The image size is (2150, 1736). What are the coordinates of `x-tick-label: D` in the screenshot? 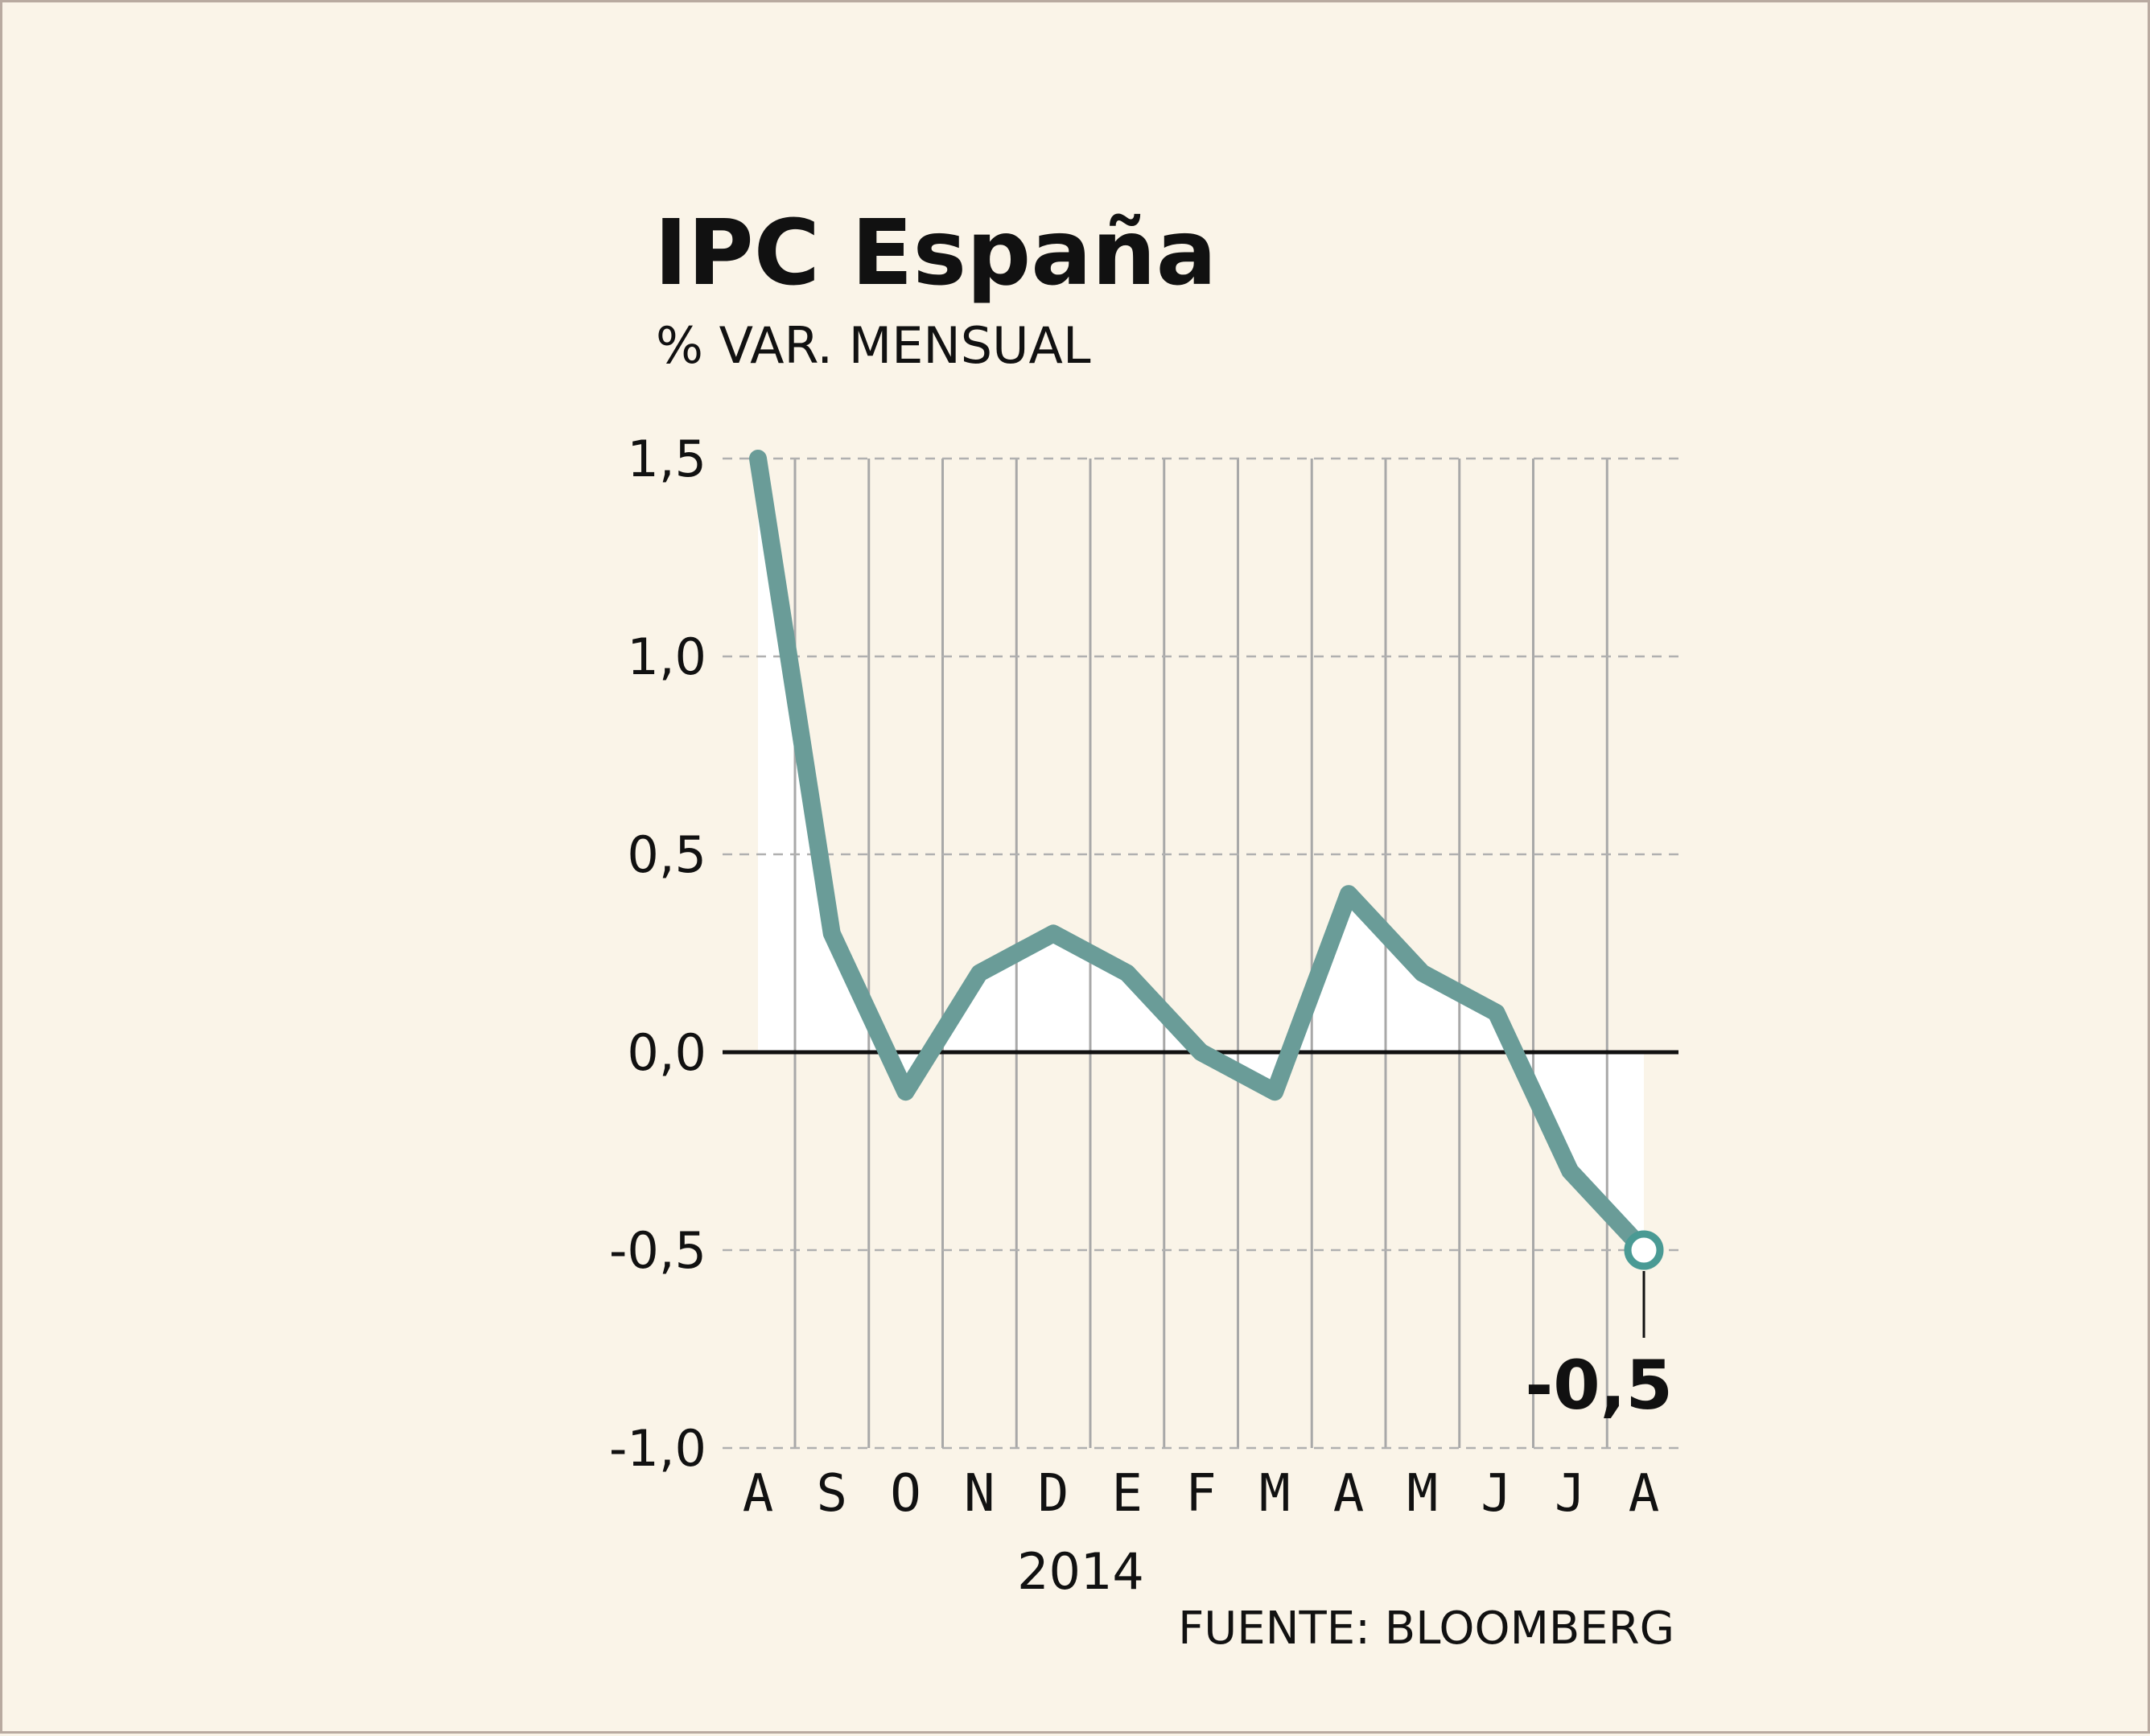 It's located at (1053, 1494).